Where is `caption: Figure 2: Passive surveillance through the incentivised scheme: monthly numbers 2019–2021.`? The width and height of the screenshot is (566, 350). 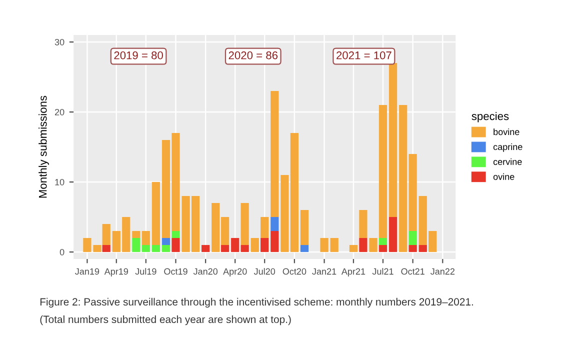 caption: Figure 2: Passive surveillance through the incentivised scheme: monthly numbers 2019–2021. is located at coordinates (256, 303).